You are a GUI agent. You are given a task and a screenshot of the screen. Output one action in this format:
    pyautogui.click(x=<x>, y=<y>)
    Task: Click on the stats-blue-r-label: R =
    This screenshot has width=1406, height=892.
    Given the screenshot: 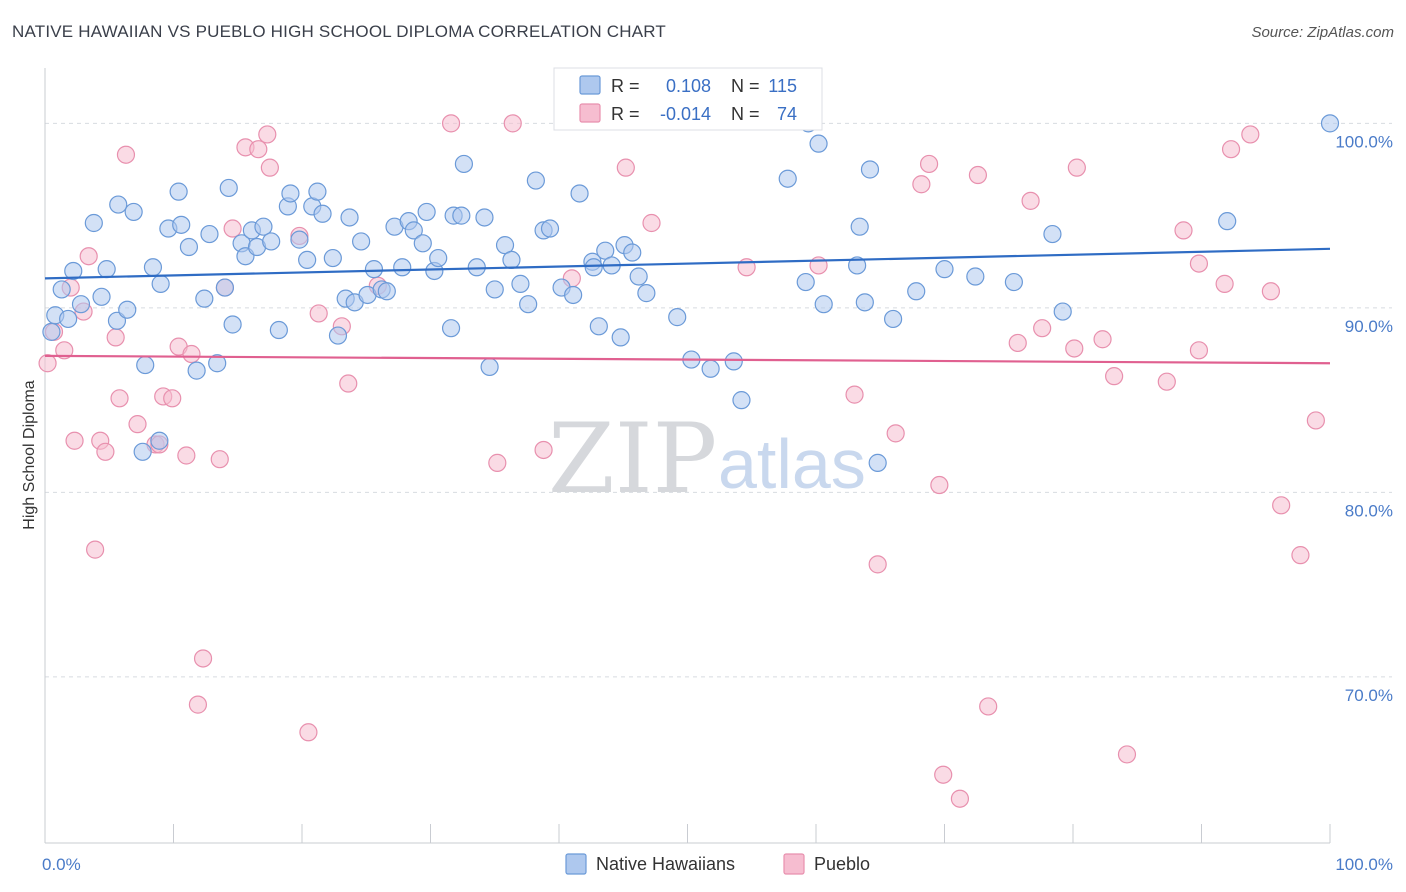 What is the action you would take?
    pyautogui.click(x=625, y=86)
    